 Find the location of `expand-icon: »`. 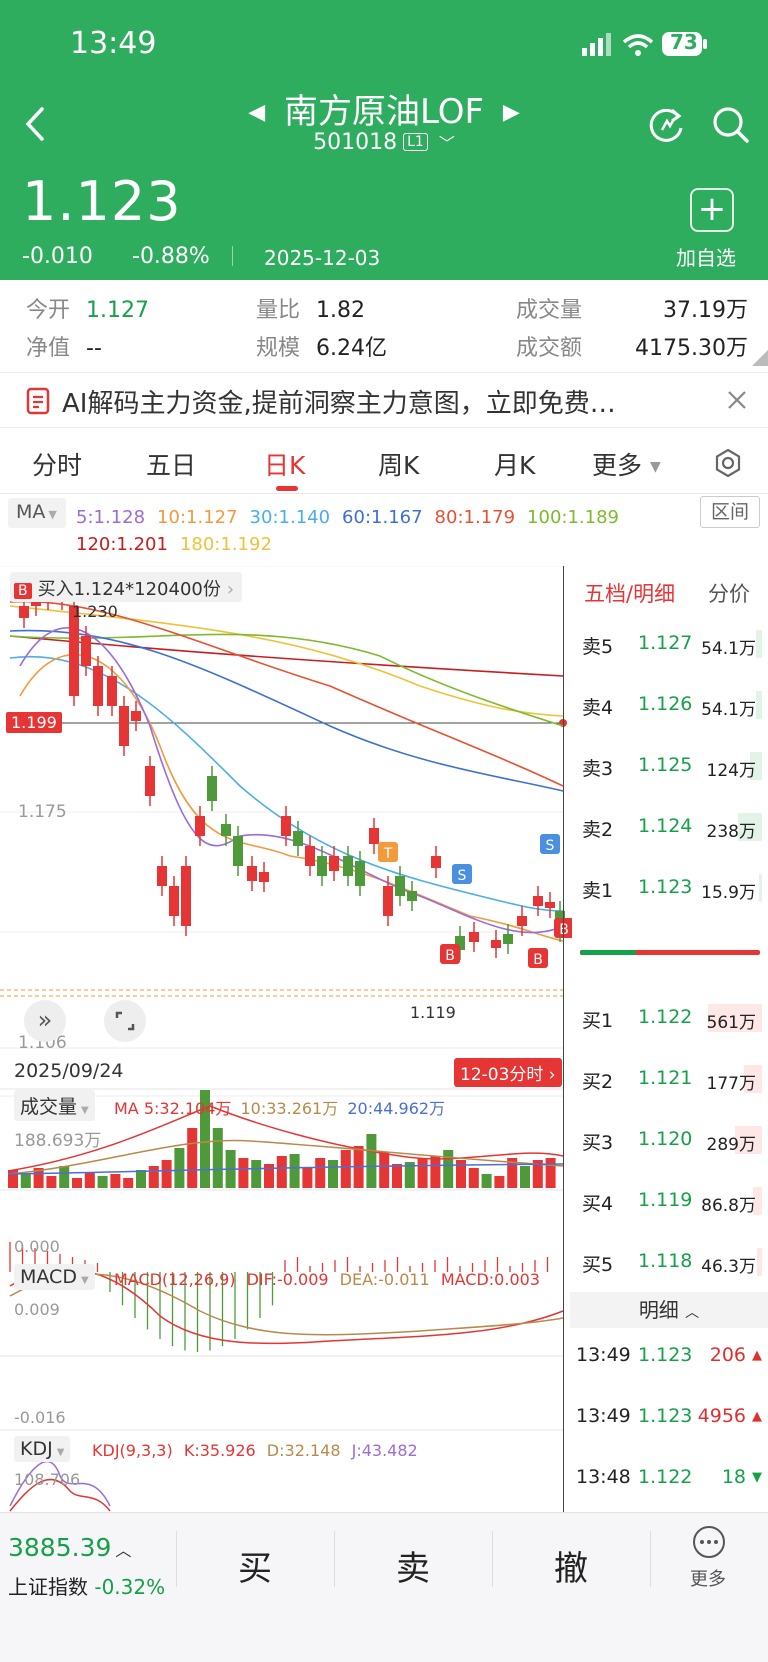

expand-icon: » is located at coordinates (45, 1021).